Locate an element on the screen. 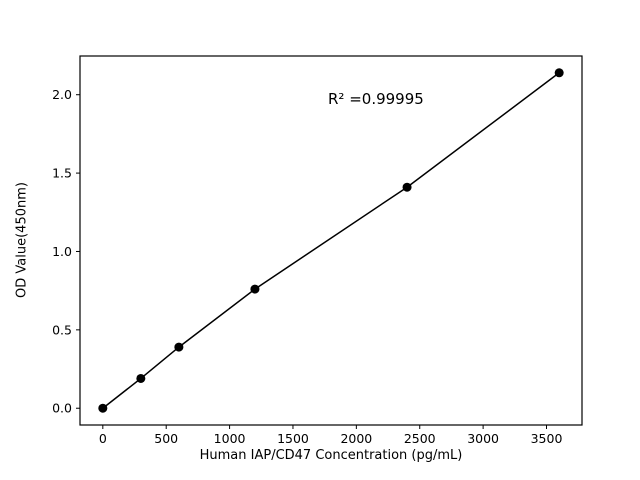  svg-text: 3000 is located at coordinates (483, 438).